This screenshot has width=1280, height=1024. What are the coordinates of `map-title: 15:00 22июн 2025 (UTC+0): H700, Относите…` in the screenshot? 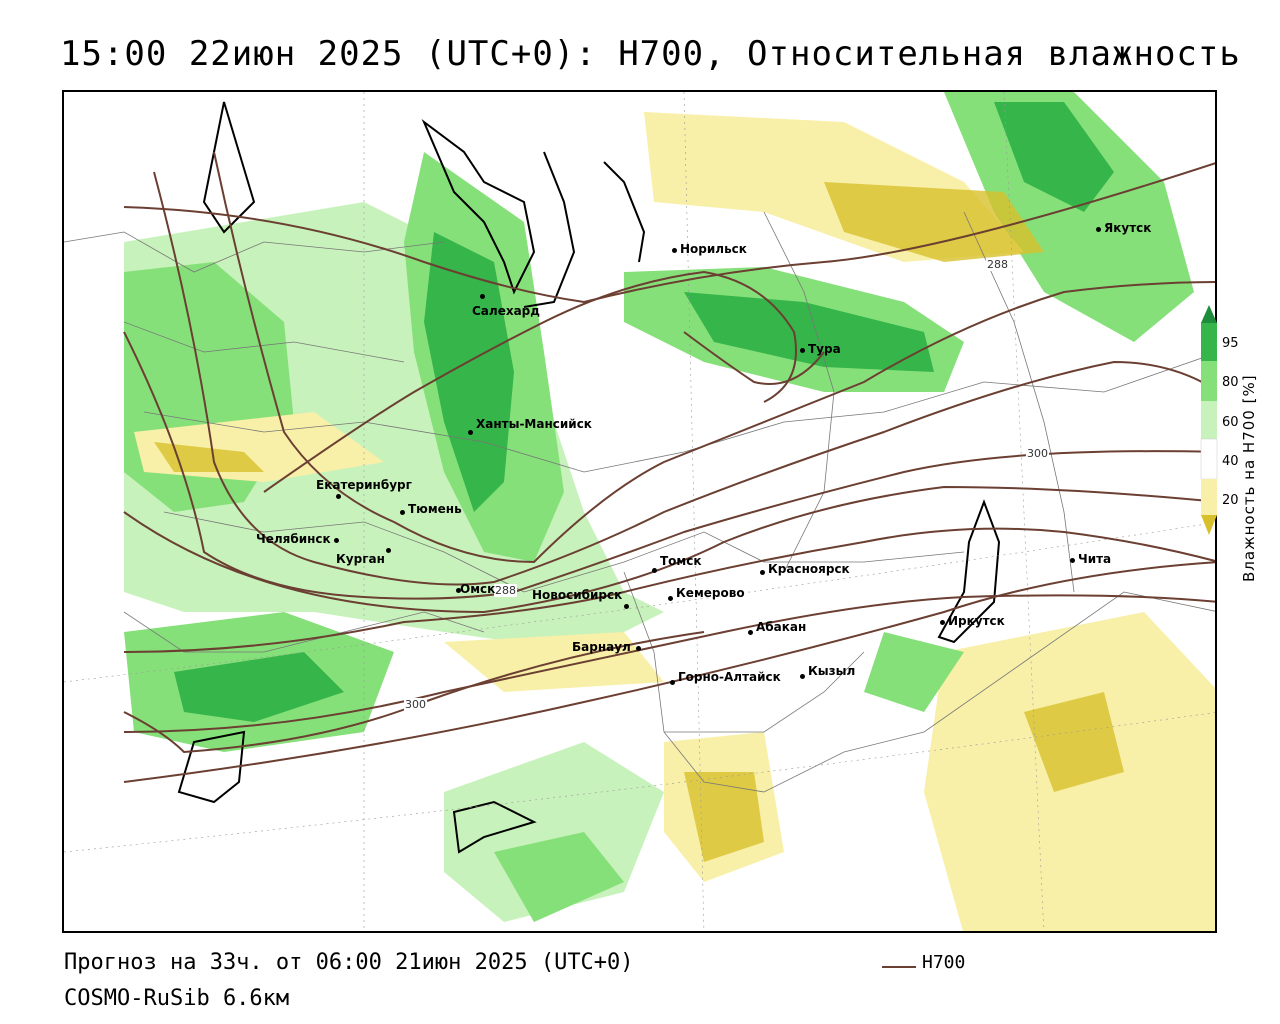 It's located at (650, 54).